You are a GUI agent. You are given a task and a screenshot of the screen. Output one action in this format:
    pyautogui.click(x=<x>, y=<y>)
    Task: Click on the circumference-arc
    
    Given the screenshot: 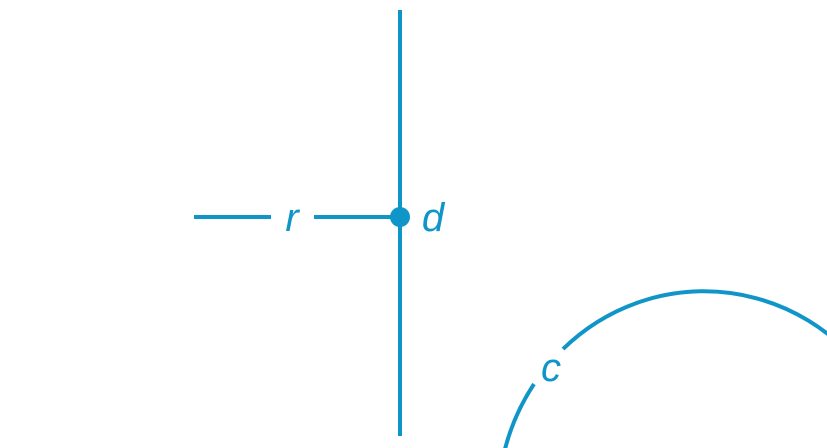 What is the action you would take?
    pyautogui.click(x=665, y=368)
    